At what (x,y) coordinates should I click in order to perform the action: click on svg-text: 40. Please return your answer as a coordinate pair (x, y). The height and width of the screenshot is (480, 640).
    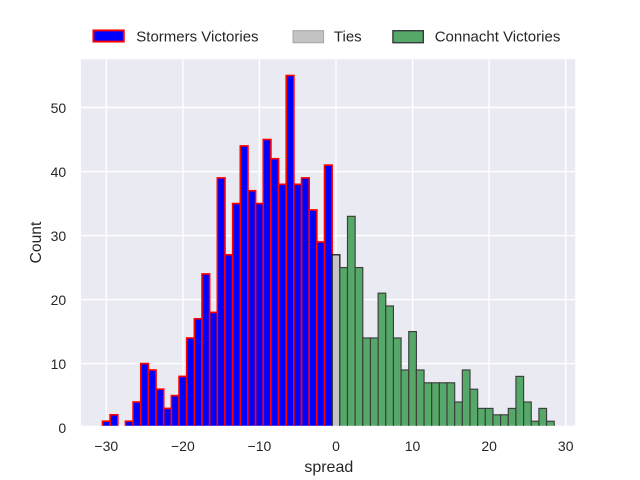
    Looking at the image, I should click on (59, 172).